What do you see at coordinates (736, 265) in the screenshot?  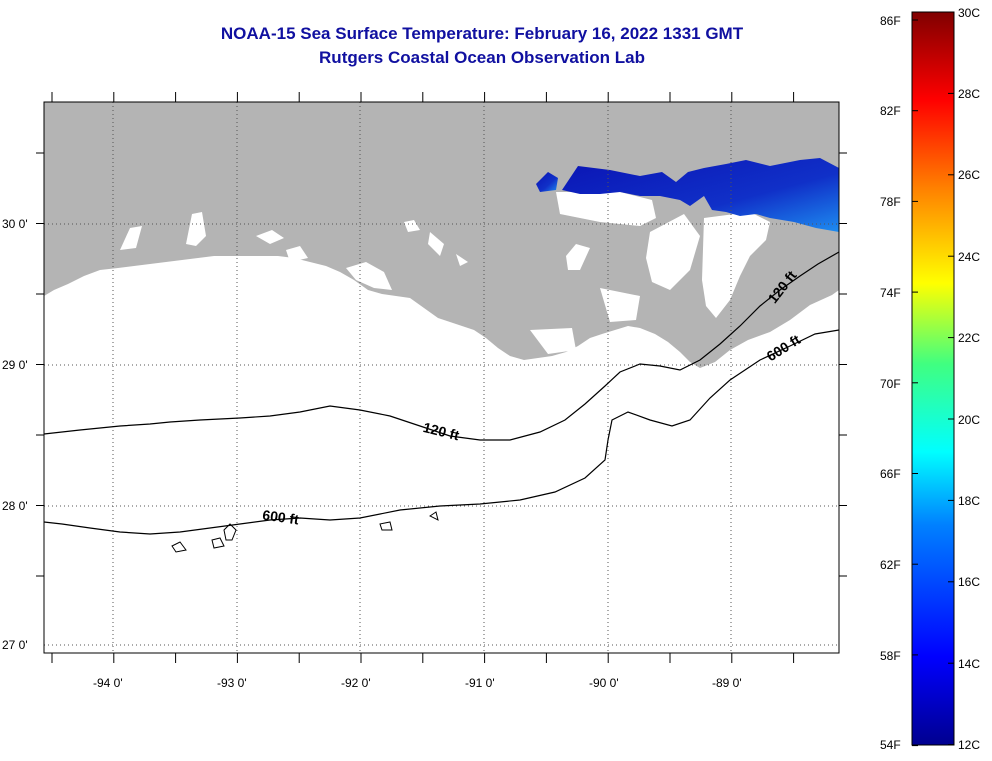 I see `sound-water` at bounding box center [736, 265].